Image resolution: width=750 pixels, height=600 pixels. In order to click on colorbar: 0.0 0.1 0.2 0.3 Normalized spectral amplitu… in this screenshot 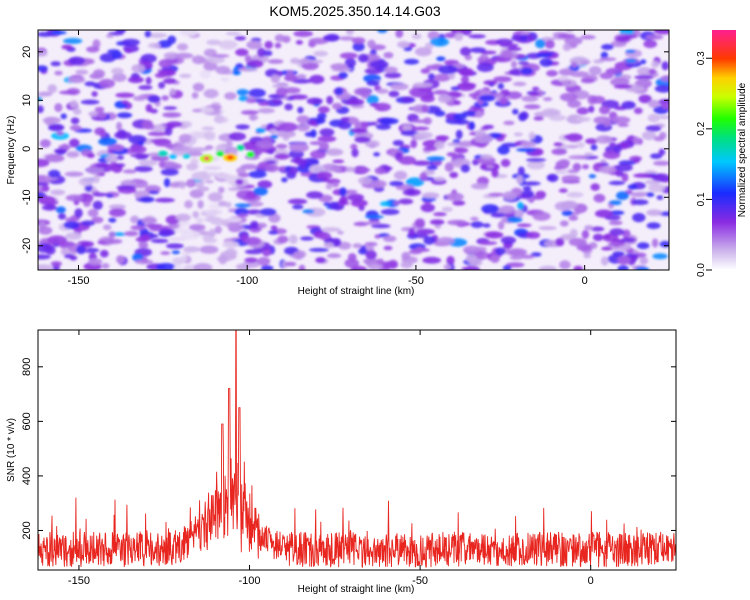, I will do `click(722, 153)`.